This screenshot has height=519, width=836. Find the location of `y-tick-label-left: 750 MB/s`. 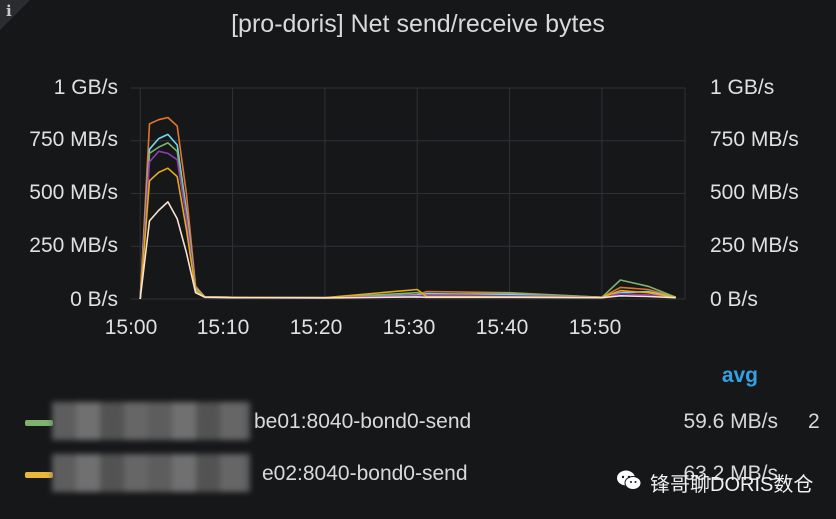

y-tick-label-left: 750 MB/s is located at coordinates (73, 139).